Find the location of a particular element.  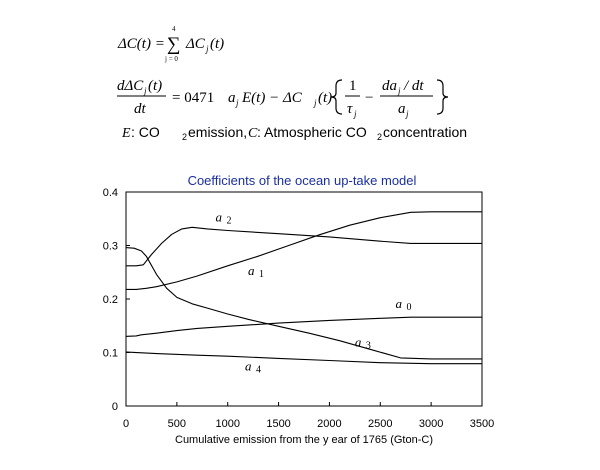

series-label-sub-a4: 4 is located at coordinates (258, 370).